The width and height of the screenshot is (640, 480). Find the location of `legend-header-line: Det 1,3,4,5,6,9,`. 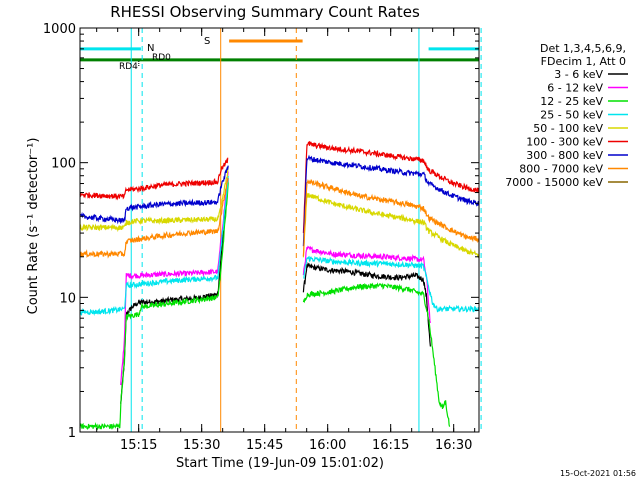

legend-header-line: Det 1,3,4,5,6,9, is located at coordinates (583, 48).